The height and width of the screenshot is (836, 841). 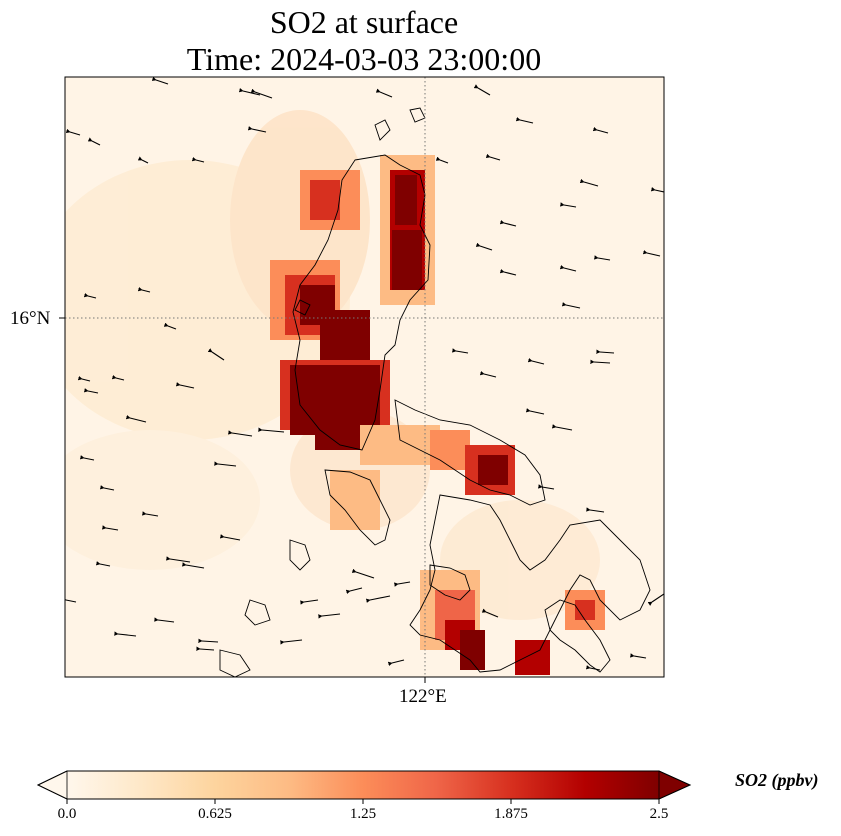 What do you see at coordinates (674, 785) in the screenshot?
I see `colorbar-extend-max` at bounding box center [674, 785].